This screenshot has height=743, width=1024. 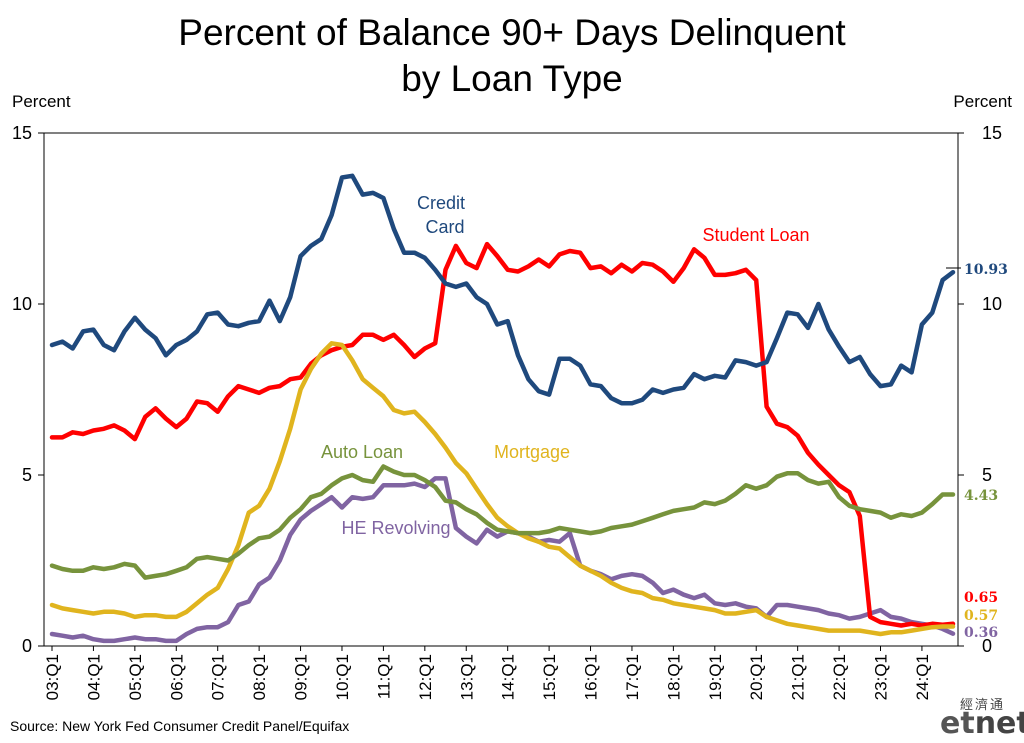 What do you see at coordinates (135, 677) in the screenshot?
I see `x-tick-label: 05:Q1` at bounding box center [135, 677].